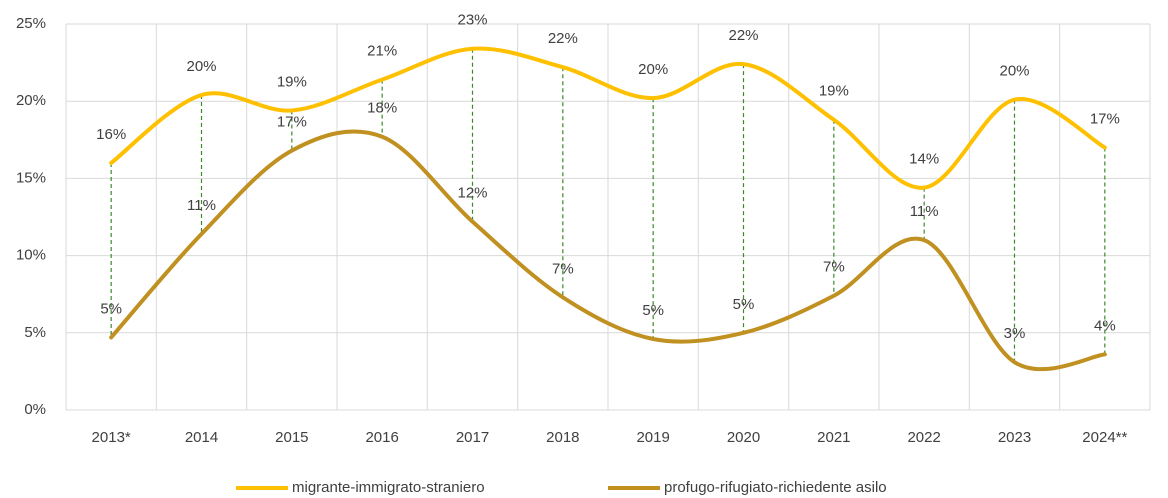 Image resolution: width=1168 pixels, height=498 pixels. I want to click on data-label: 16%, so click(111, 134).